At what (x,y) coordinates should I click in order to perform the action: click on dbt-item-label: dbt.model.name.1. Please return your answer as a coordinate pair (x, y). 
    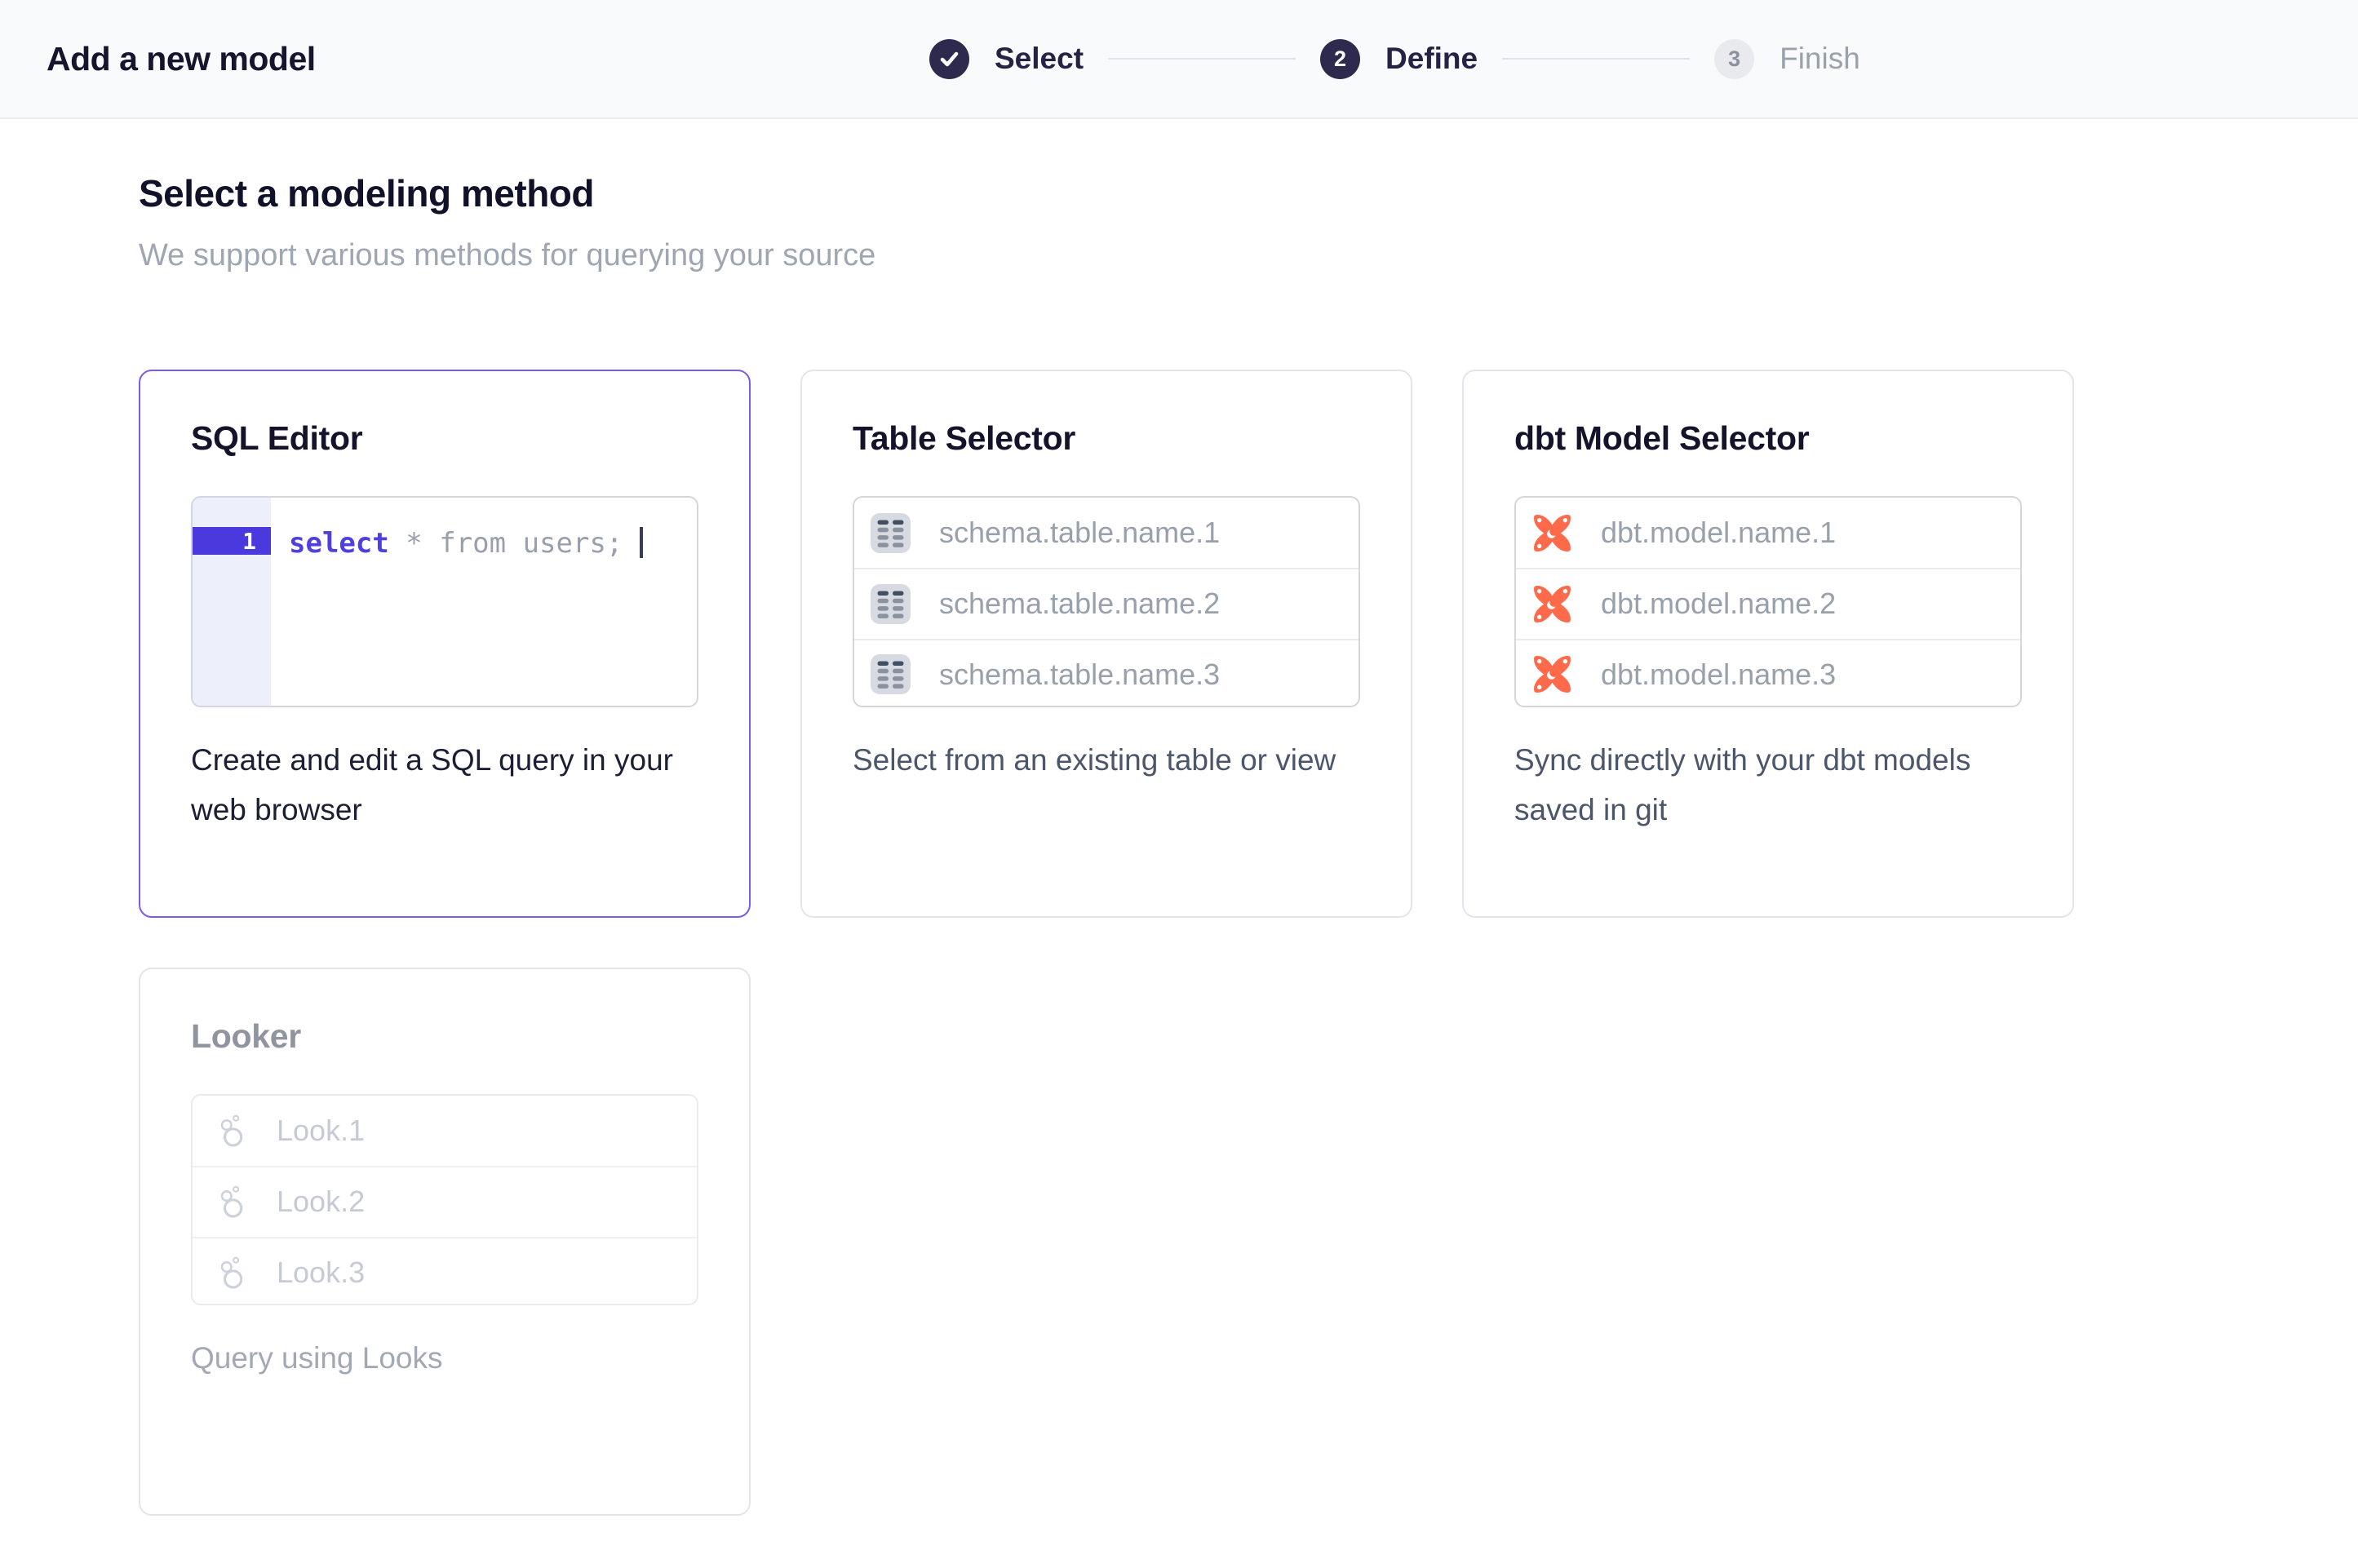
    Looking at the image, I should click on (1719, 533).